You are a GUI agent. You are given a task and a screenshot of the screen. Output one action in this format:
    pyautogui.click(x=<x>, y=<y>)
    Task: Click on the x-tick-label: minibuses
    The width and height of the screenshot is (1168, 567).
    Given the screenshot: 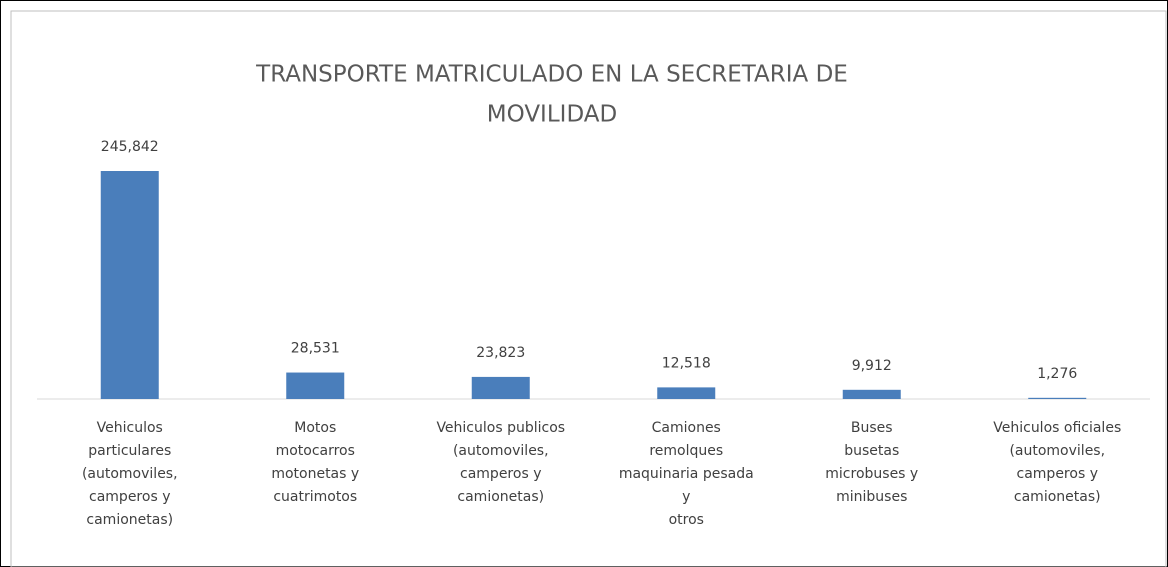 What is the action you would take?
    pyautogui.click(x=871, y=497)
    